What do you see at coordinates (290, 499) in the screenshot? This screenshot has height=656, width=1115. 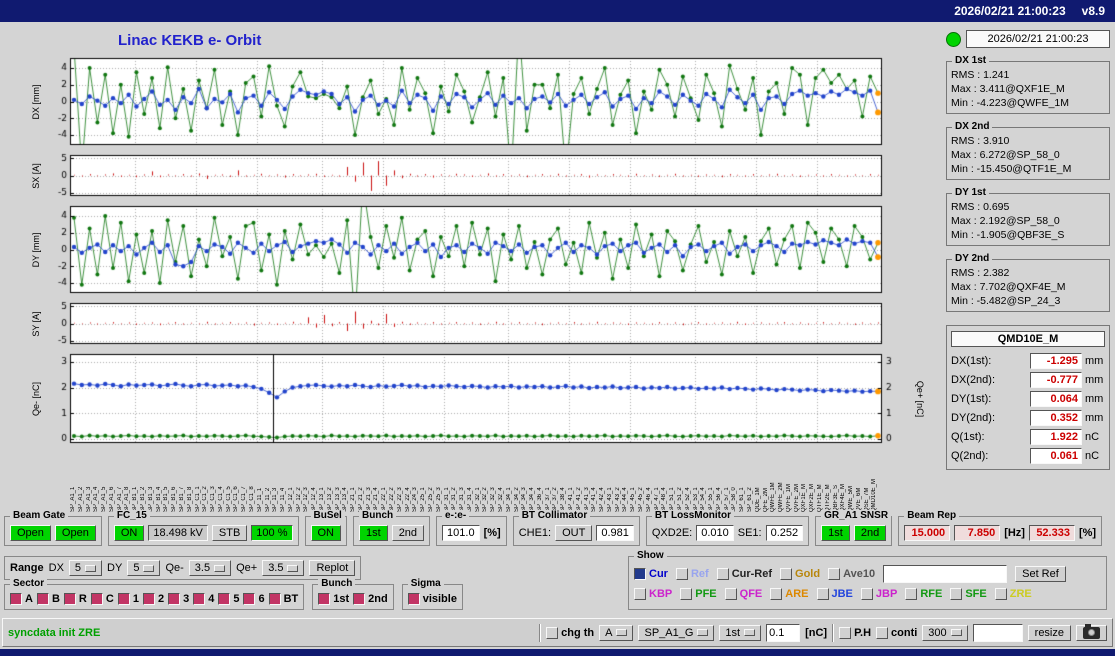 I see `x-axis-label: SP_12_1` at bounding box center [290, 499].